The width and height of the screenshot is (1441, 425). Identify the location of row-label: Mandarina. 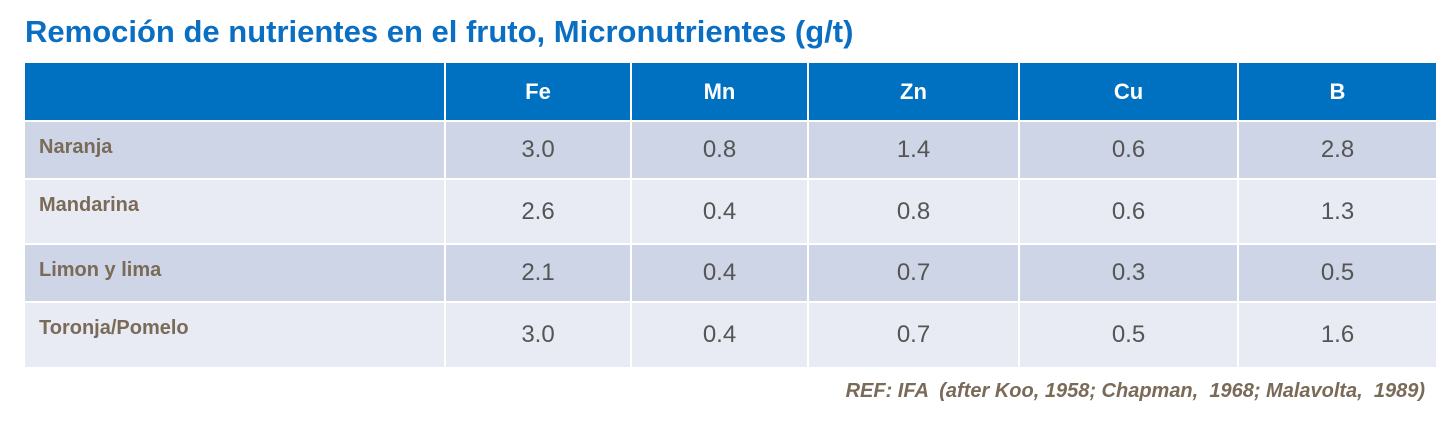
(235, 212).